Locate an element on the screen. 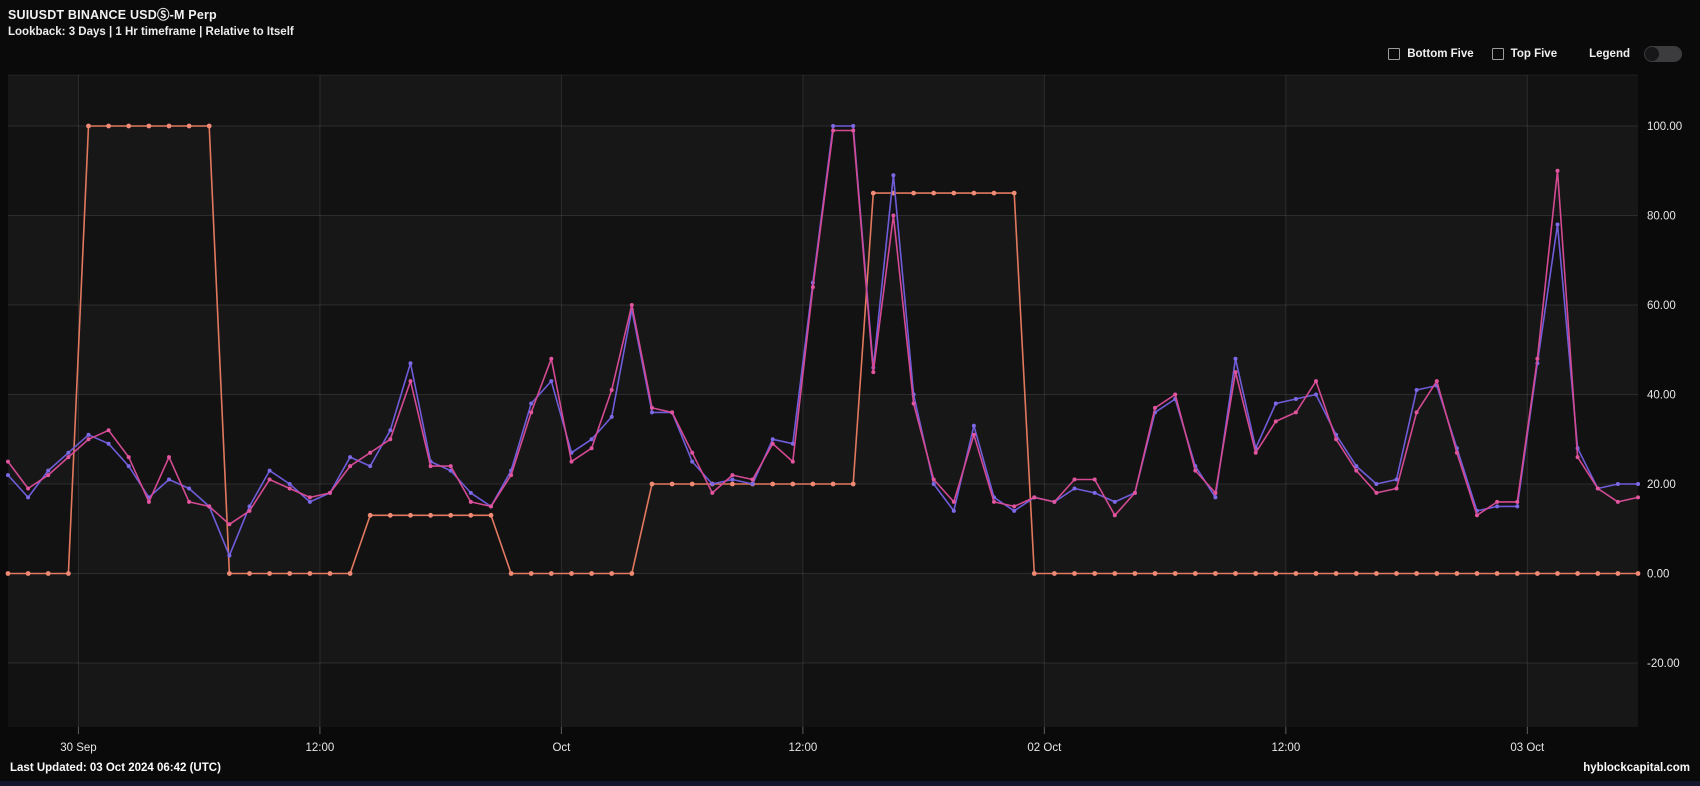 The height and width of the screenshot is (786, 1700). top-five-control: Top Five is located at coordinates (1524, 54).